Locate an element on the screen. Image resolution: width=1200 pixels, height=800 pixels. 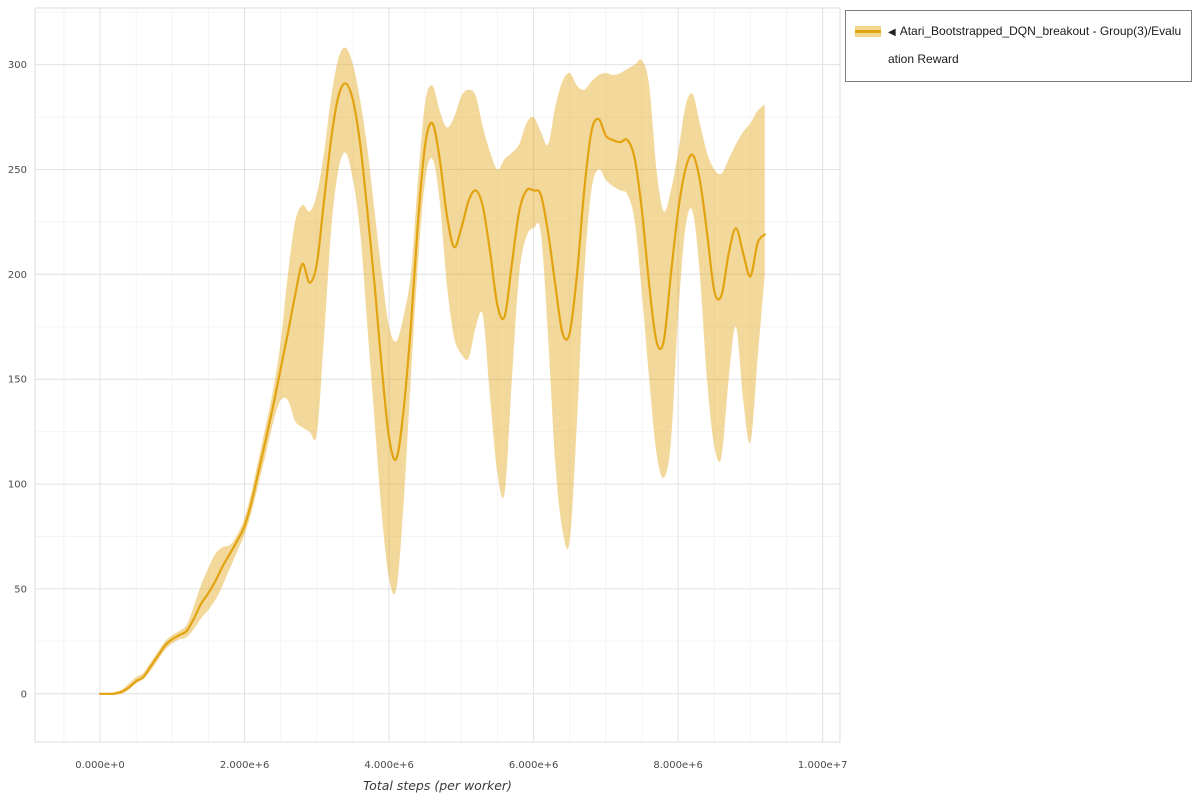
x-tick-label: 6.000e+6 is located at coordinates (534, 765).